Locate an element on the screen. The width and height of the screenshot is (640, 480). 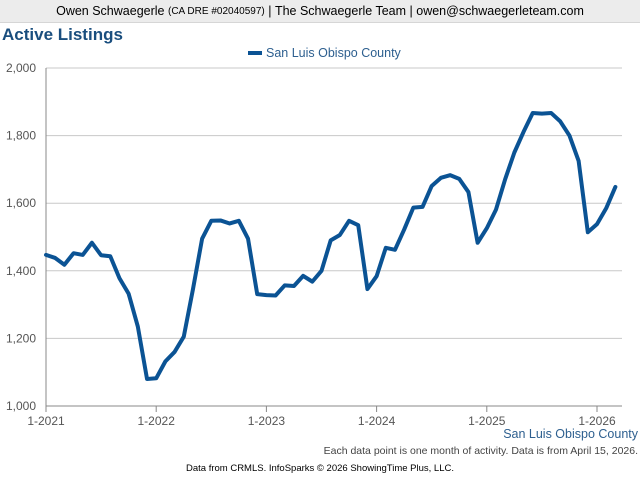
team-name: The Schwaegerle Team is located at coordinates (340, 11).